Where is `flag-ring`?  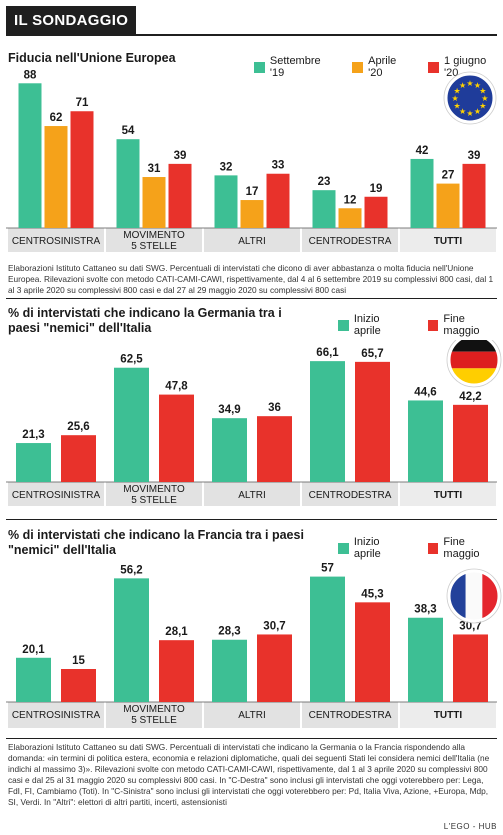
flag-ring is located at coordinates (470, 98).